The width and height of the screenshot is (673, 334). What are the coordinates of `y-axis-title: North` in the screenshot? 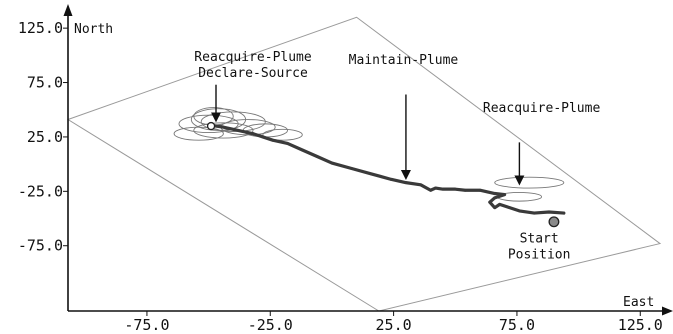 It's located at (93, 29).